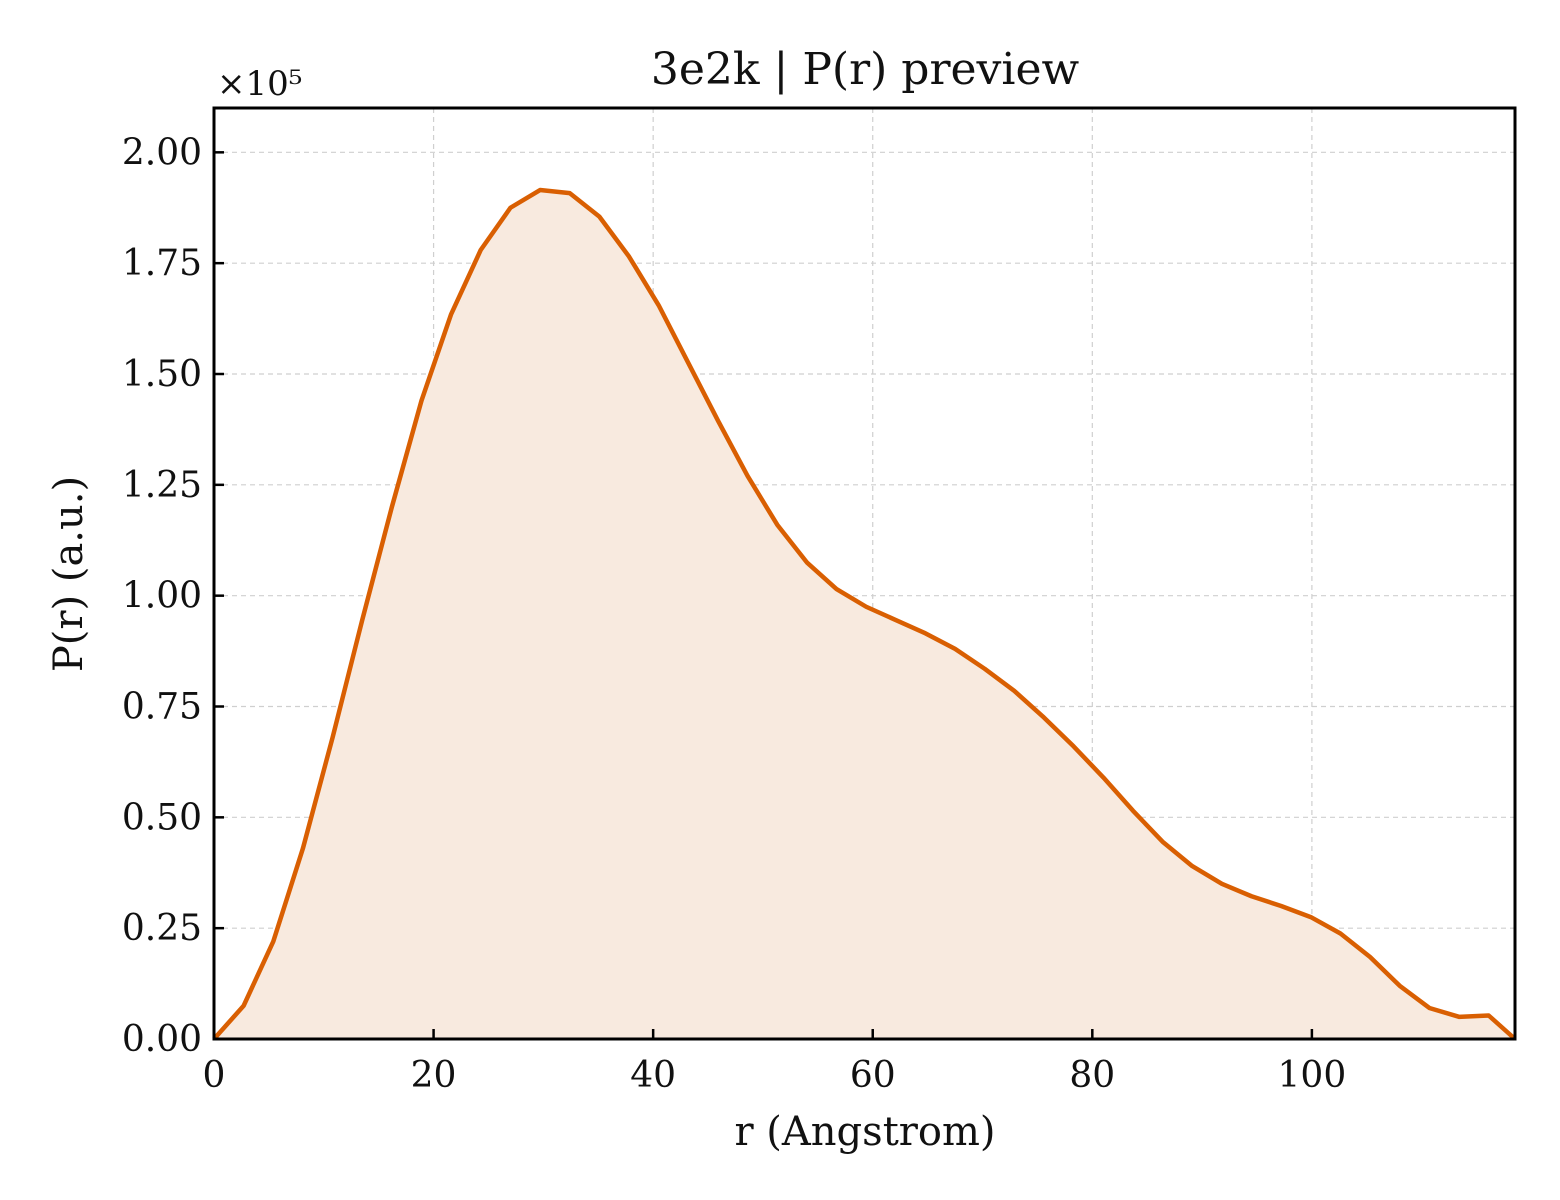 This screenshot has width=1560, height=1200. I want to click on y-tick-label: 2.00, so click(162, 152).